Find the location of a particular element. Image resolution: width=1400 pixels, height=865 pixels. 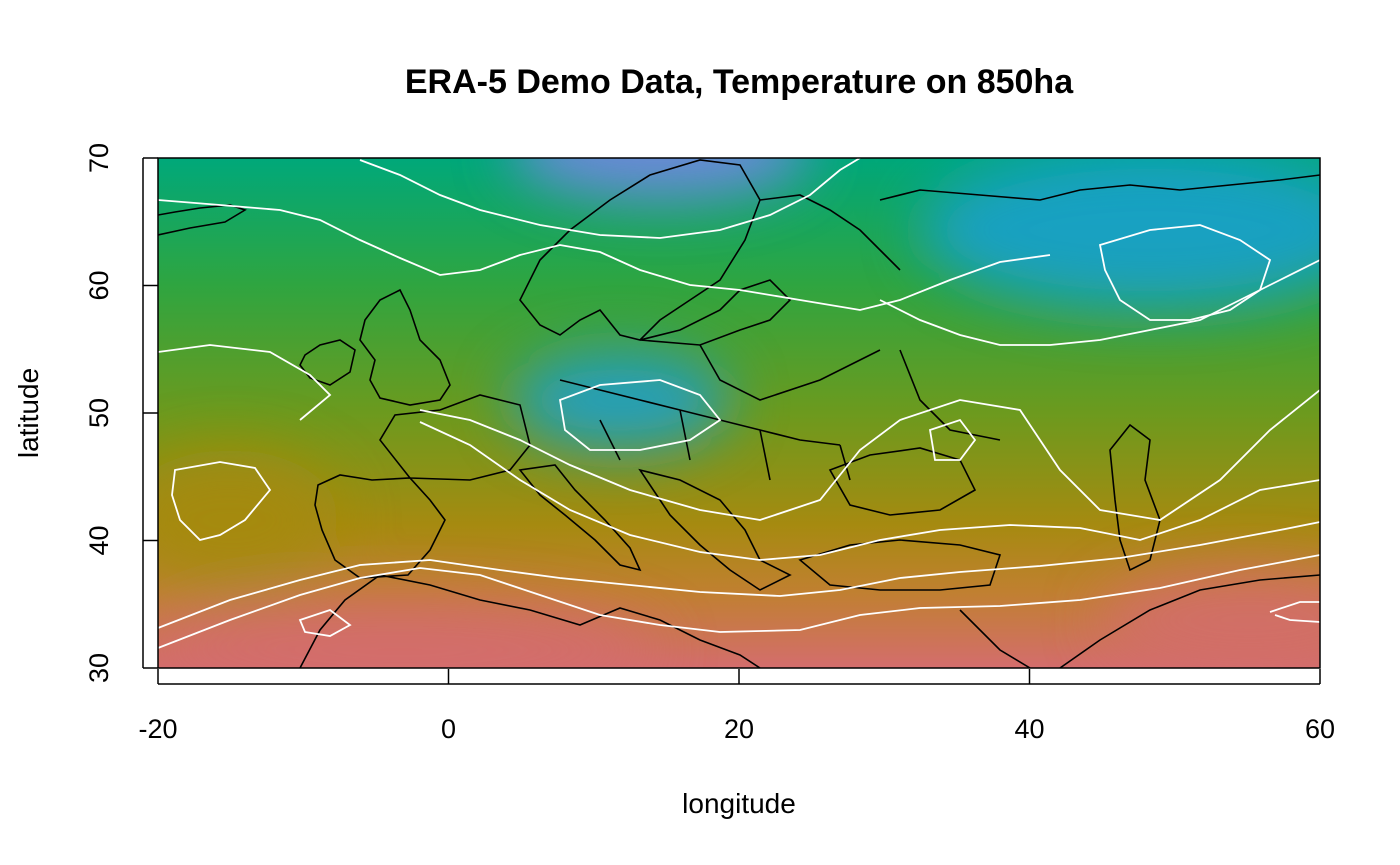

coastline-north-africa is located at coordinates (530, 621).